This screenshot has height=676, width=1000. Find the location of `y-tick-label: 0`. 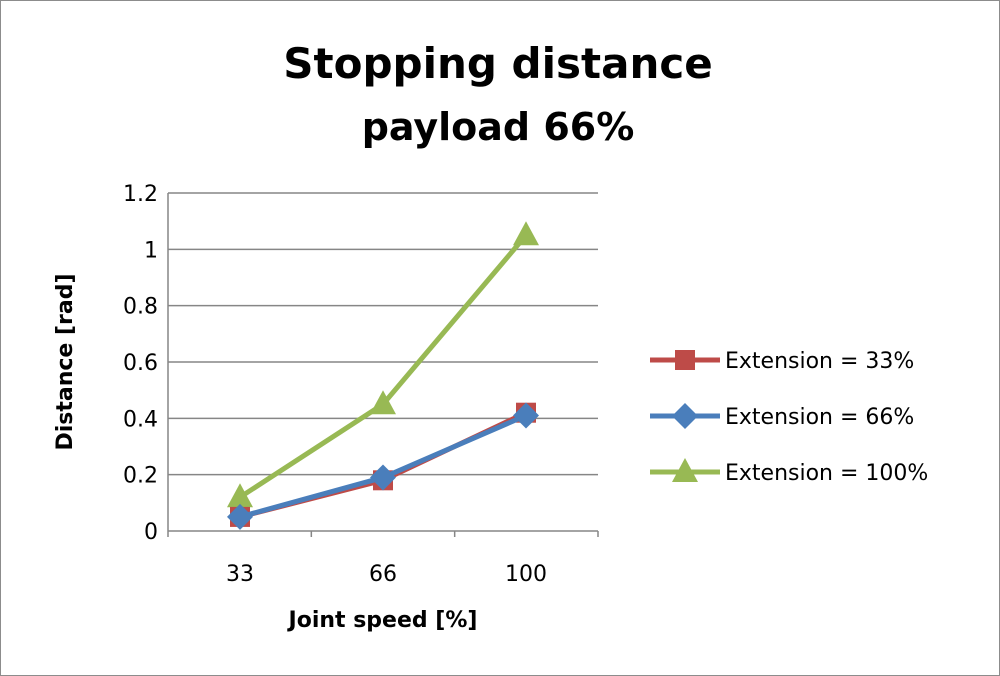

y-tick-label: 0 is located at coordinates (151, 532).